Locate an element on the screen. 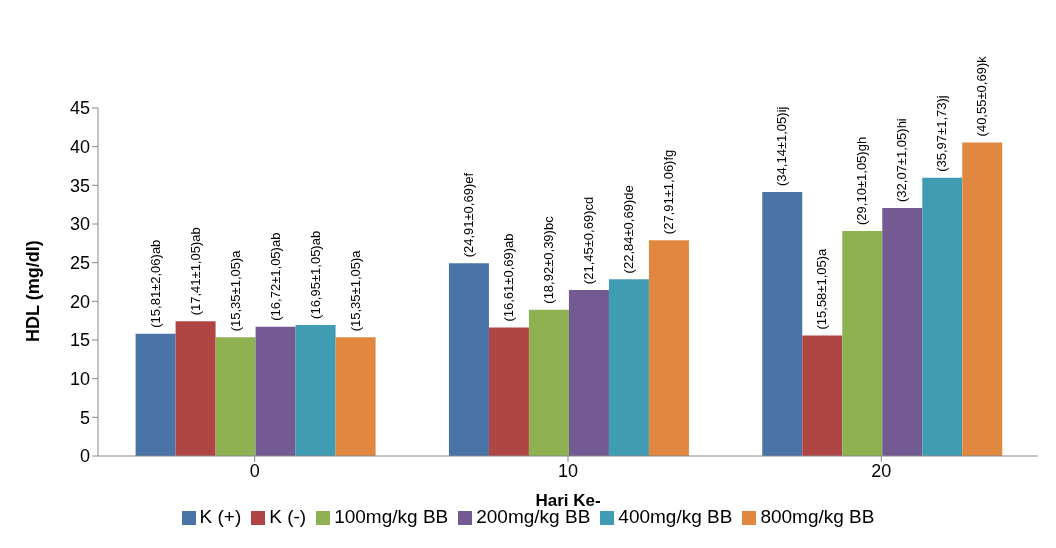  legend-label: K (+) is located at coordinates (220, 516).